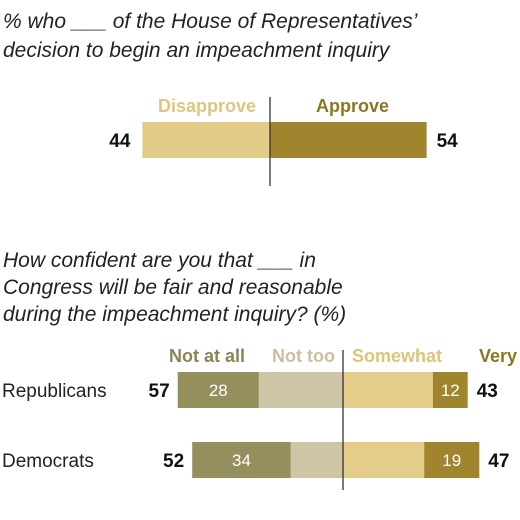  I want to click on chart1-title-line-2: decision to begin an impeachment inquiry, so click(197, 50).